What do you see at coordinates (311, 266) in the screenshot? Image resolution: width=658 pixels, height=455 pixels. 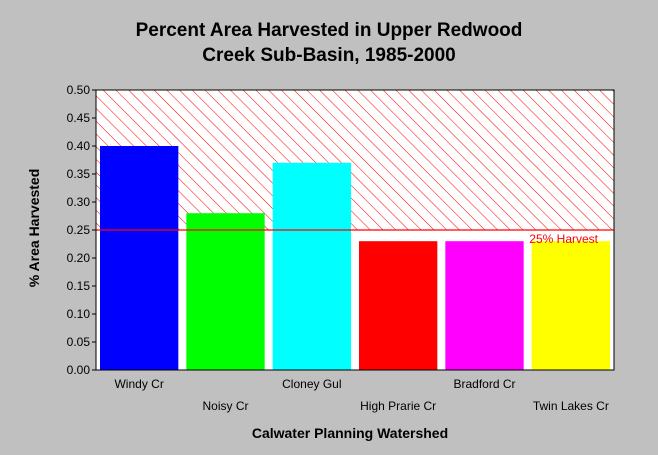 I see `bar-cloney-gul` at bounding box center [311, 266].